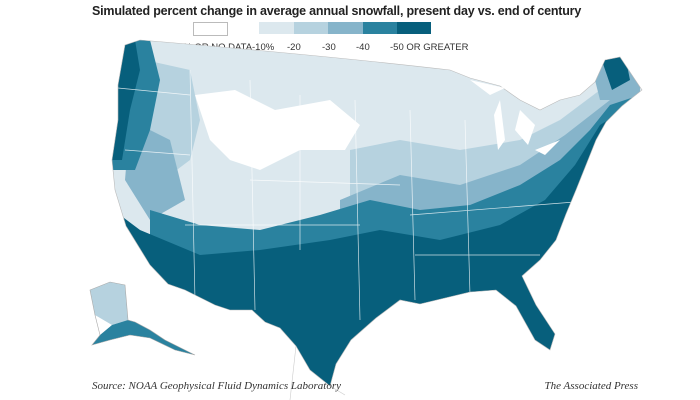 This screenshot has width=700, height=400. Describe the element at coordinates (329, 47) in the screenshot. I see `legend-label-30: -30` at that location.